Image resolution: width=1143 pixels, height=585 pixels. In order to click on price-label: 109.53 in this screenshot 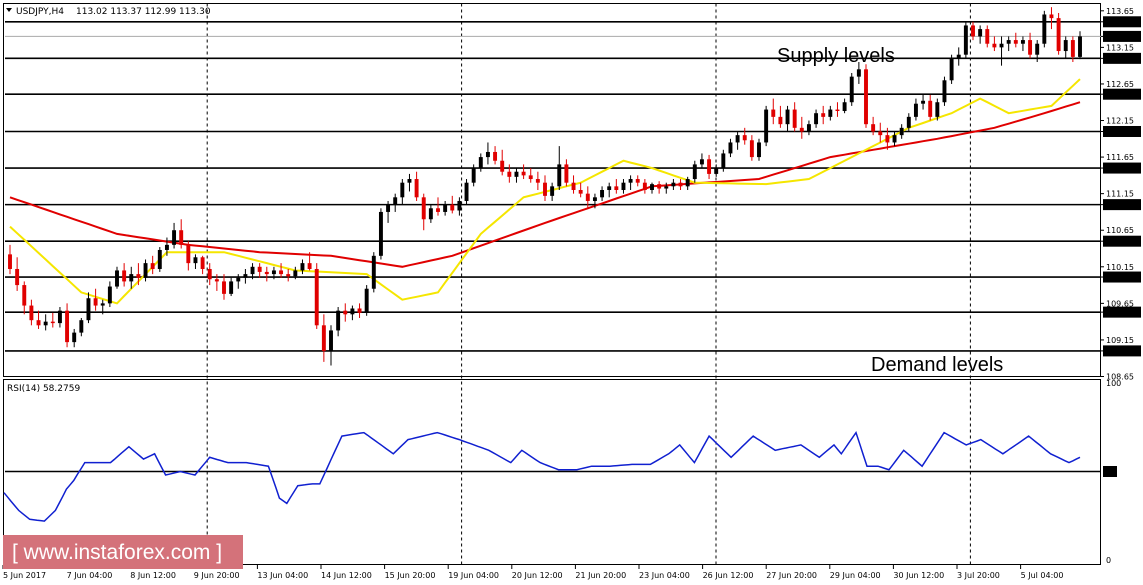, I will do `click(1120, 312)`.